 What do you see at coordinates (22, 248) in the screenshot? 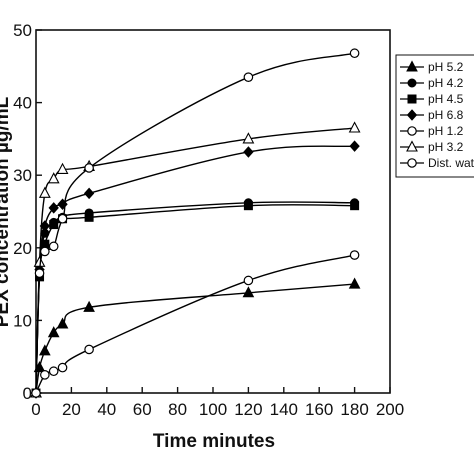
I see `y-tick-label: 20` at bounding box center [22, 248].